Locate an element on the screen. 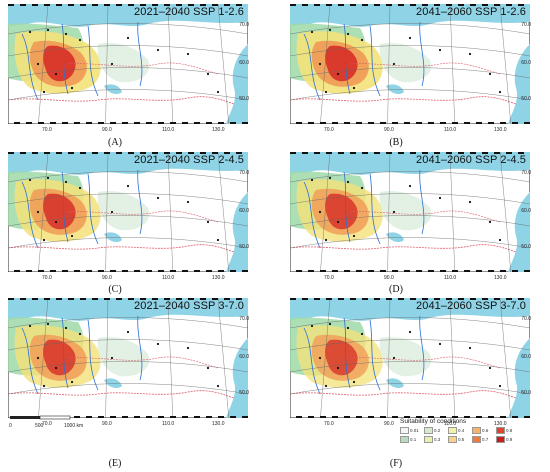 The width and height of the screenshot is (550, 472). legend-row-1: 0.01 0.2 0.4 0.6 0.8 is located at coordinates (473, 430).